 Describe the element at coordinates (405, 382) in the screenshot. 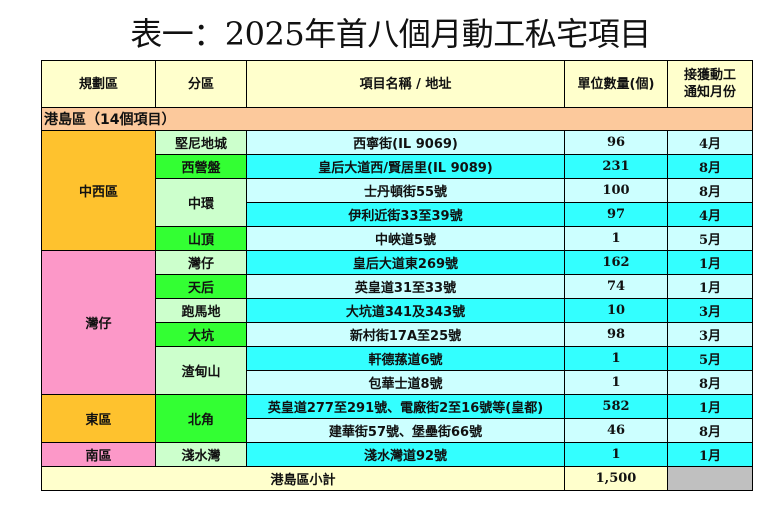

I see `project-cell: 包華士道8號` at that location.